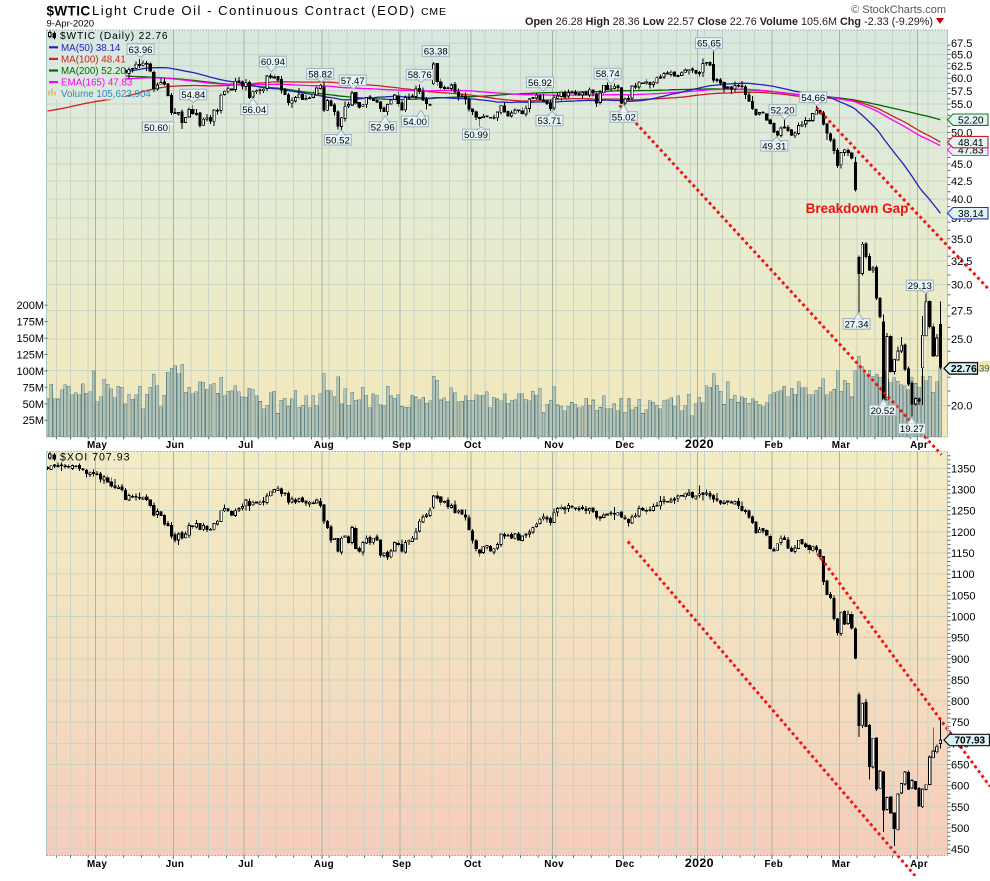 The width and height of the screenshot is (990, 881). I want to click on svg-text: 650, so click(960, 766).